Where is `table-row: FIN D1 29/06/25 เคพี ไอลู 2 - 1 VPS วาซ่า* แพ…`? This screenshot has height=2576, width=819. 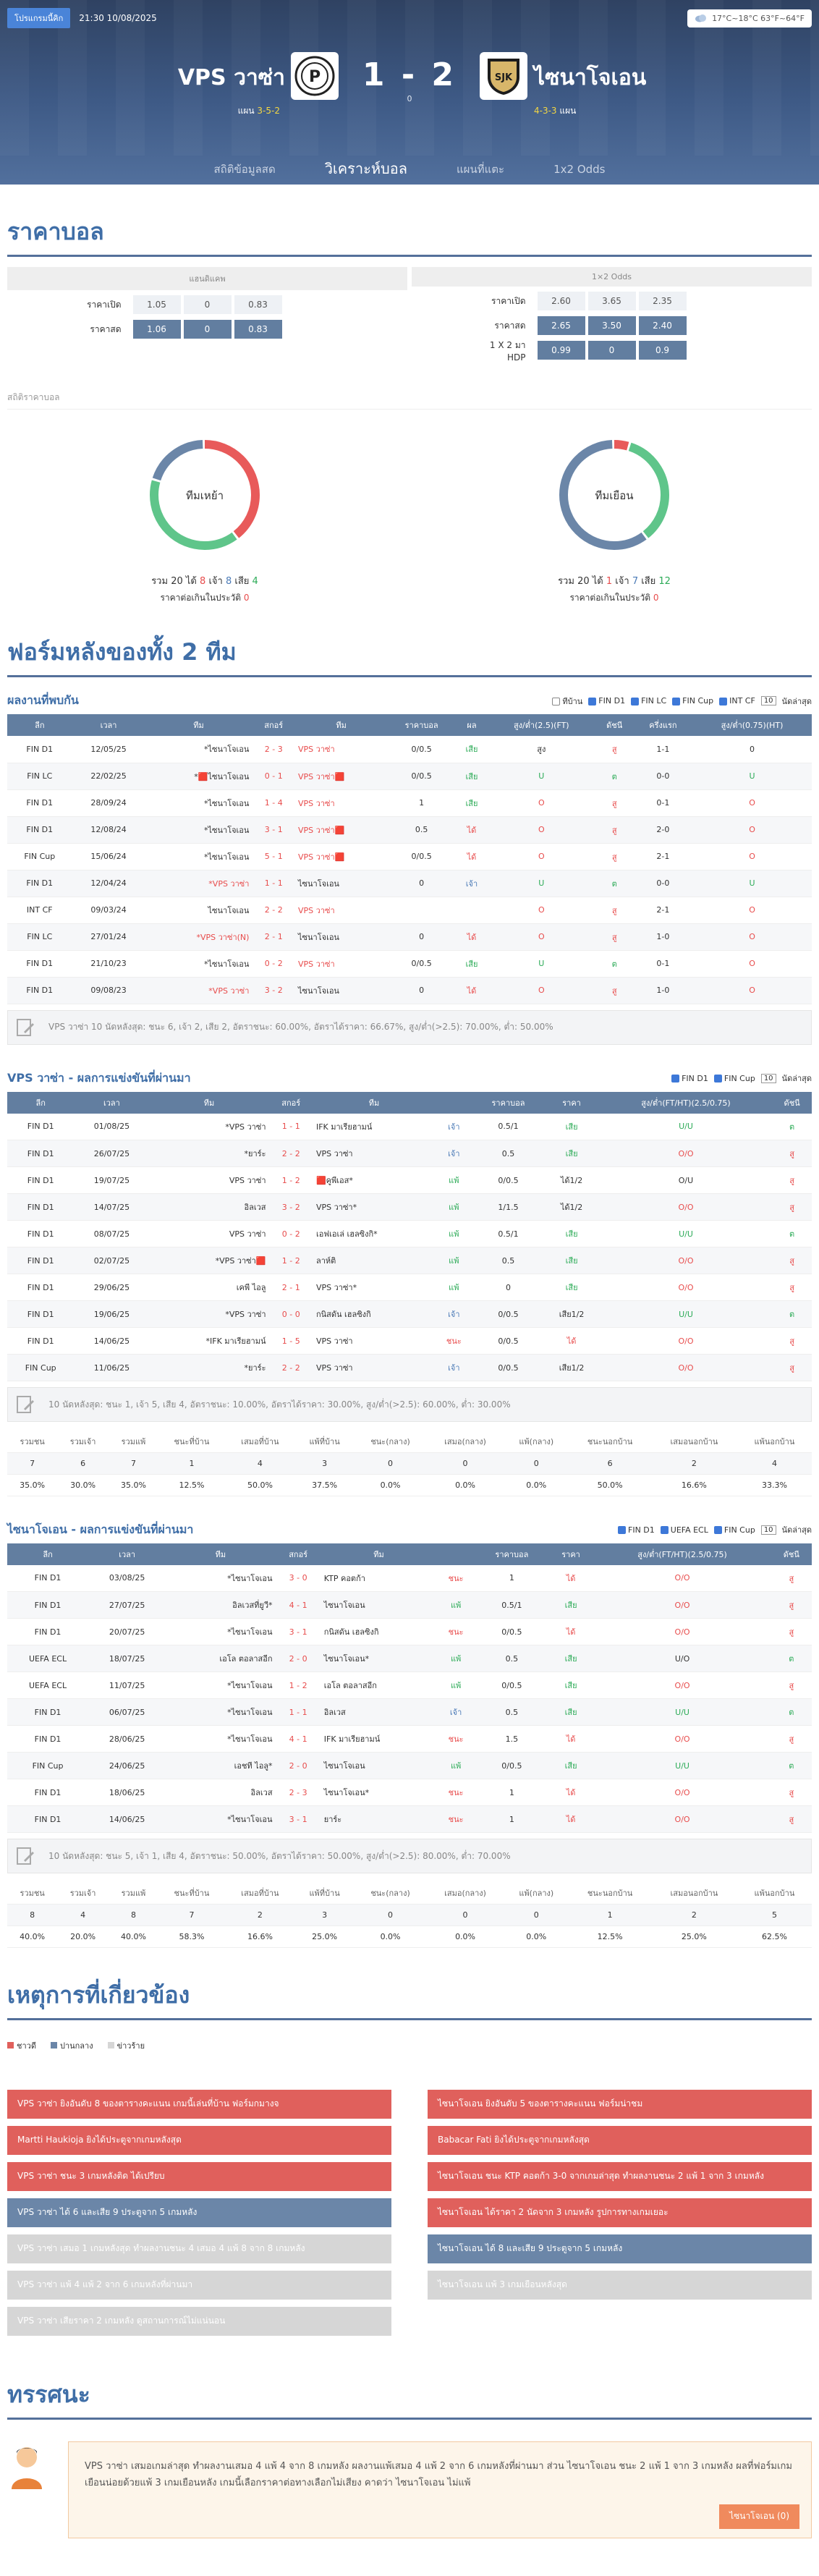 table-row: FIN D1 29/06/25 เคพี ไอลู 2 - 1 VPS วาซ่า* แพ… is located at coordinates (409, 1287).